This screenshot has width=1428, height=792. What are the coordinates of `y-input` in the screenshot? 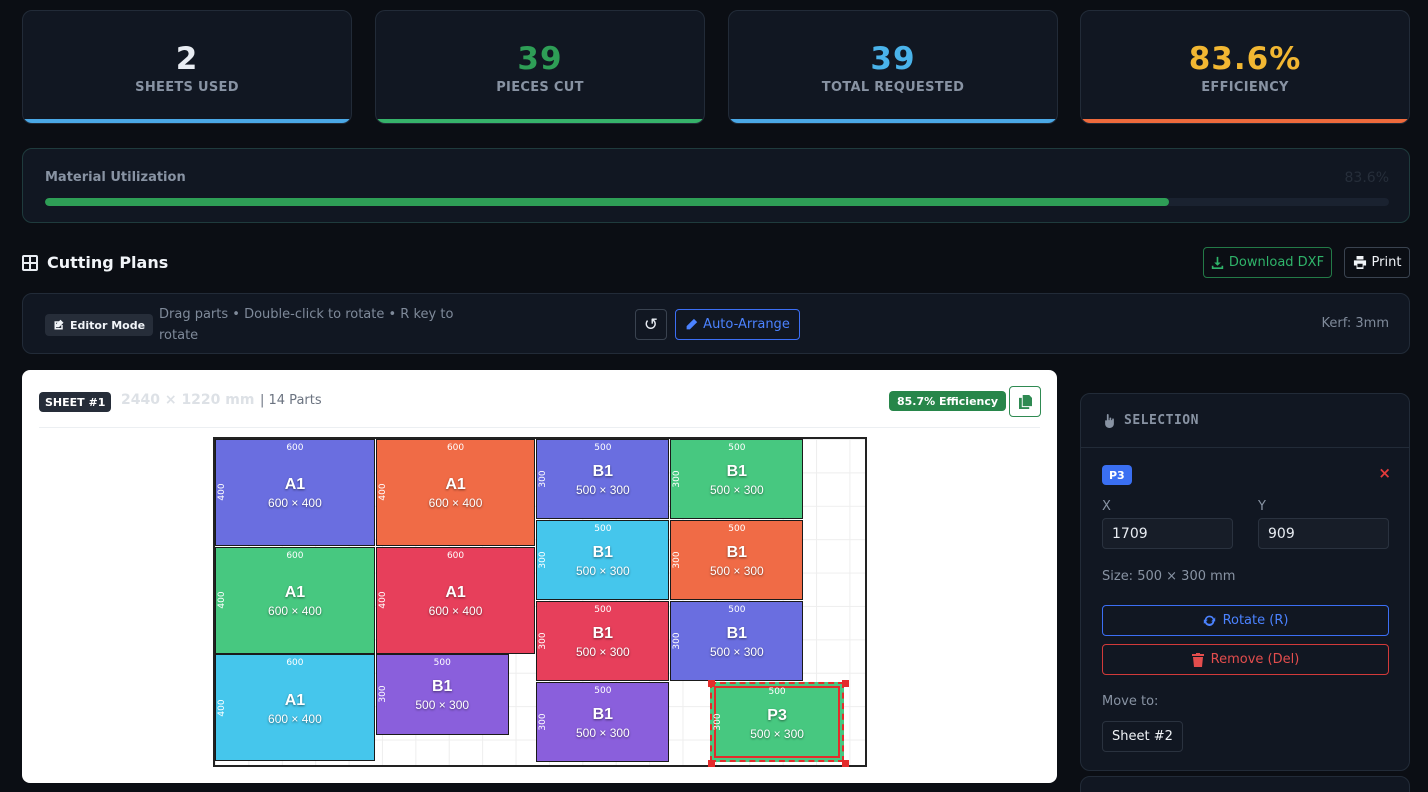 It's located at (1323, 533).